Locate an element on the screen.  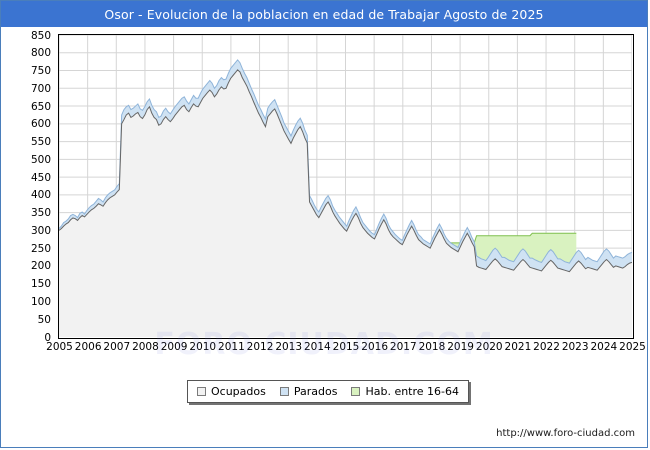
x-axis-tick-label: 2006 is located at coordinates (88, 347).